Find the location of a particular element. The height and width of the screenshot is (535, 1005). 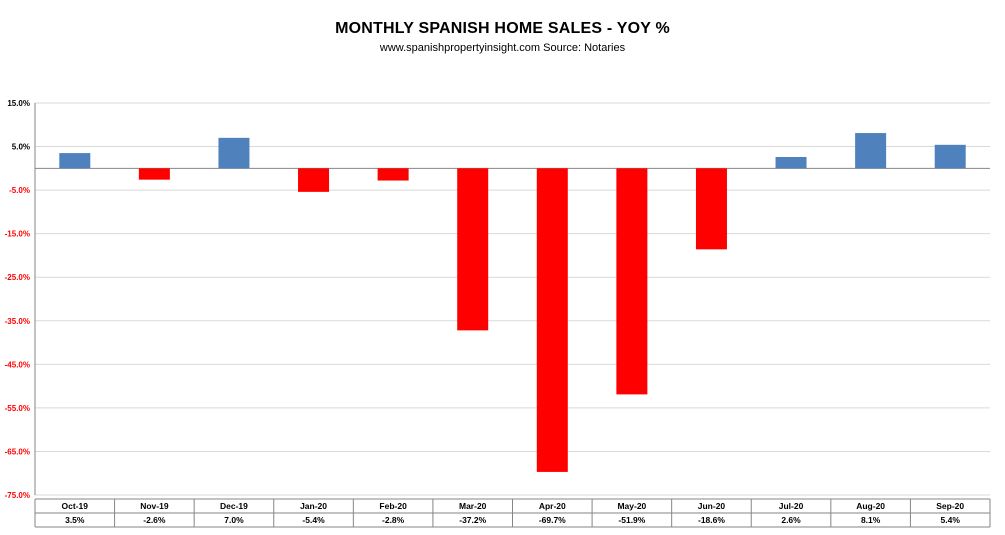

data-label: 5.4% is located at coordinates (951, 520).